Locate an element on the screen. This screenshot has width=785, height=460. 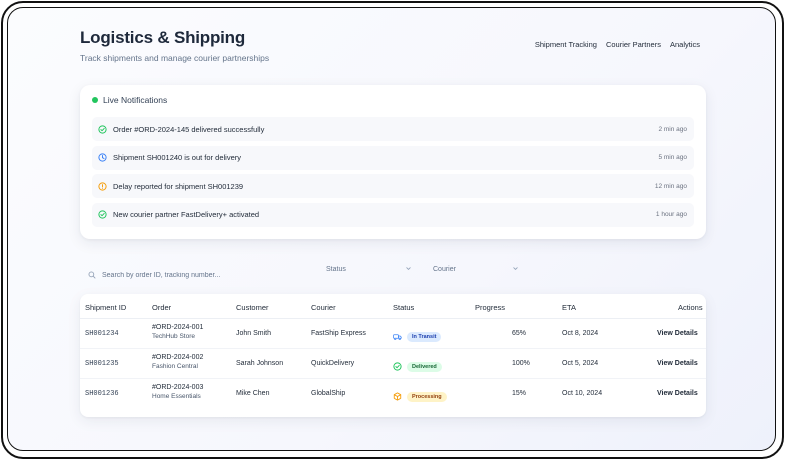
clock-icon is located at coordinates (102, 157).